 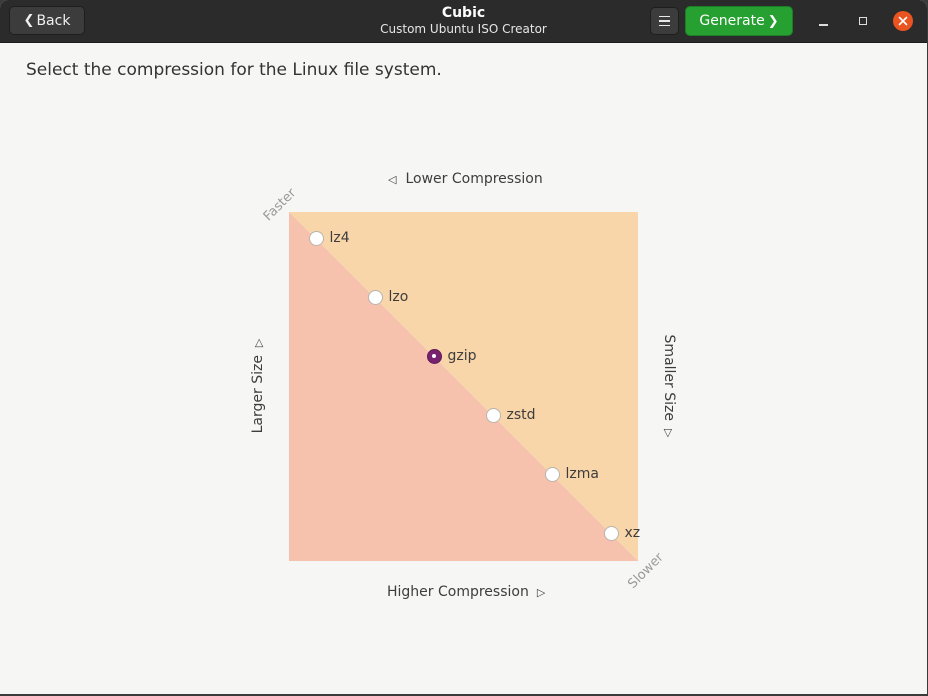 What do you see at coordinates (521, 415) in the screenshot?
I see `option-label: zstd` at bounding box center [521, 415].